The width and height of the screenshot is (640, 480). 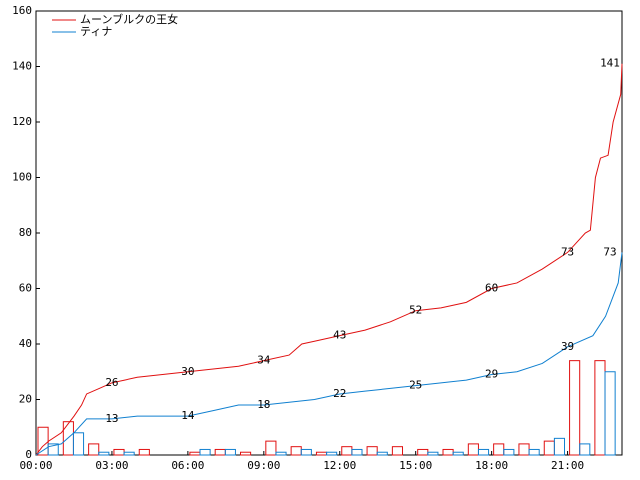 What do you see at coordinates (264, 360) in the screenshot?
I see `data-label: 34` at bounding box center [264, 360].